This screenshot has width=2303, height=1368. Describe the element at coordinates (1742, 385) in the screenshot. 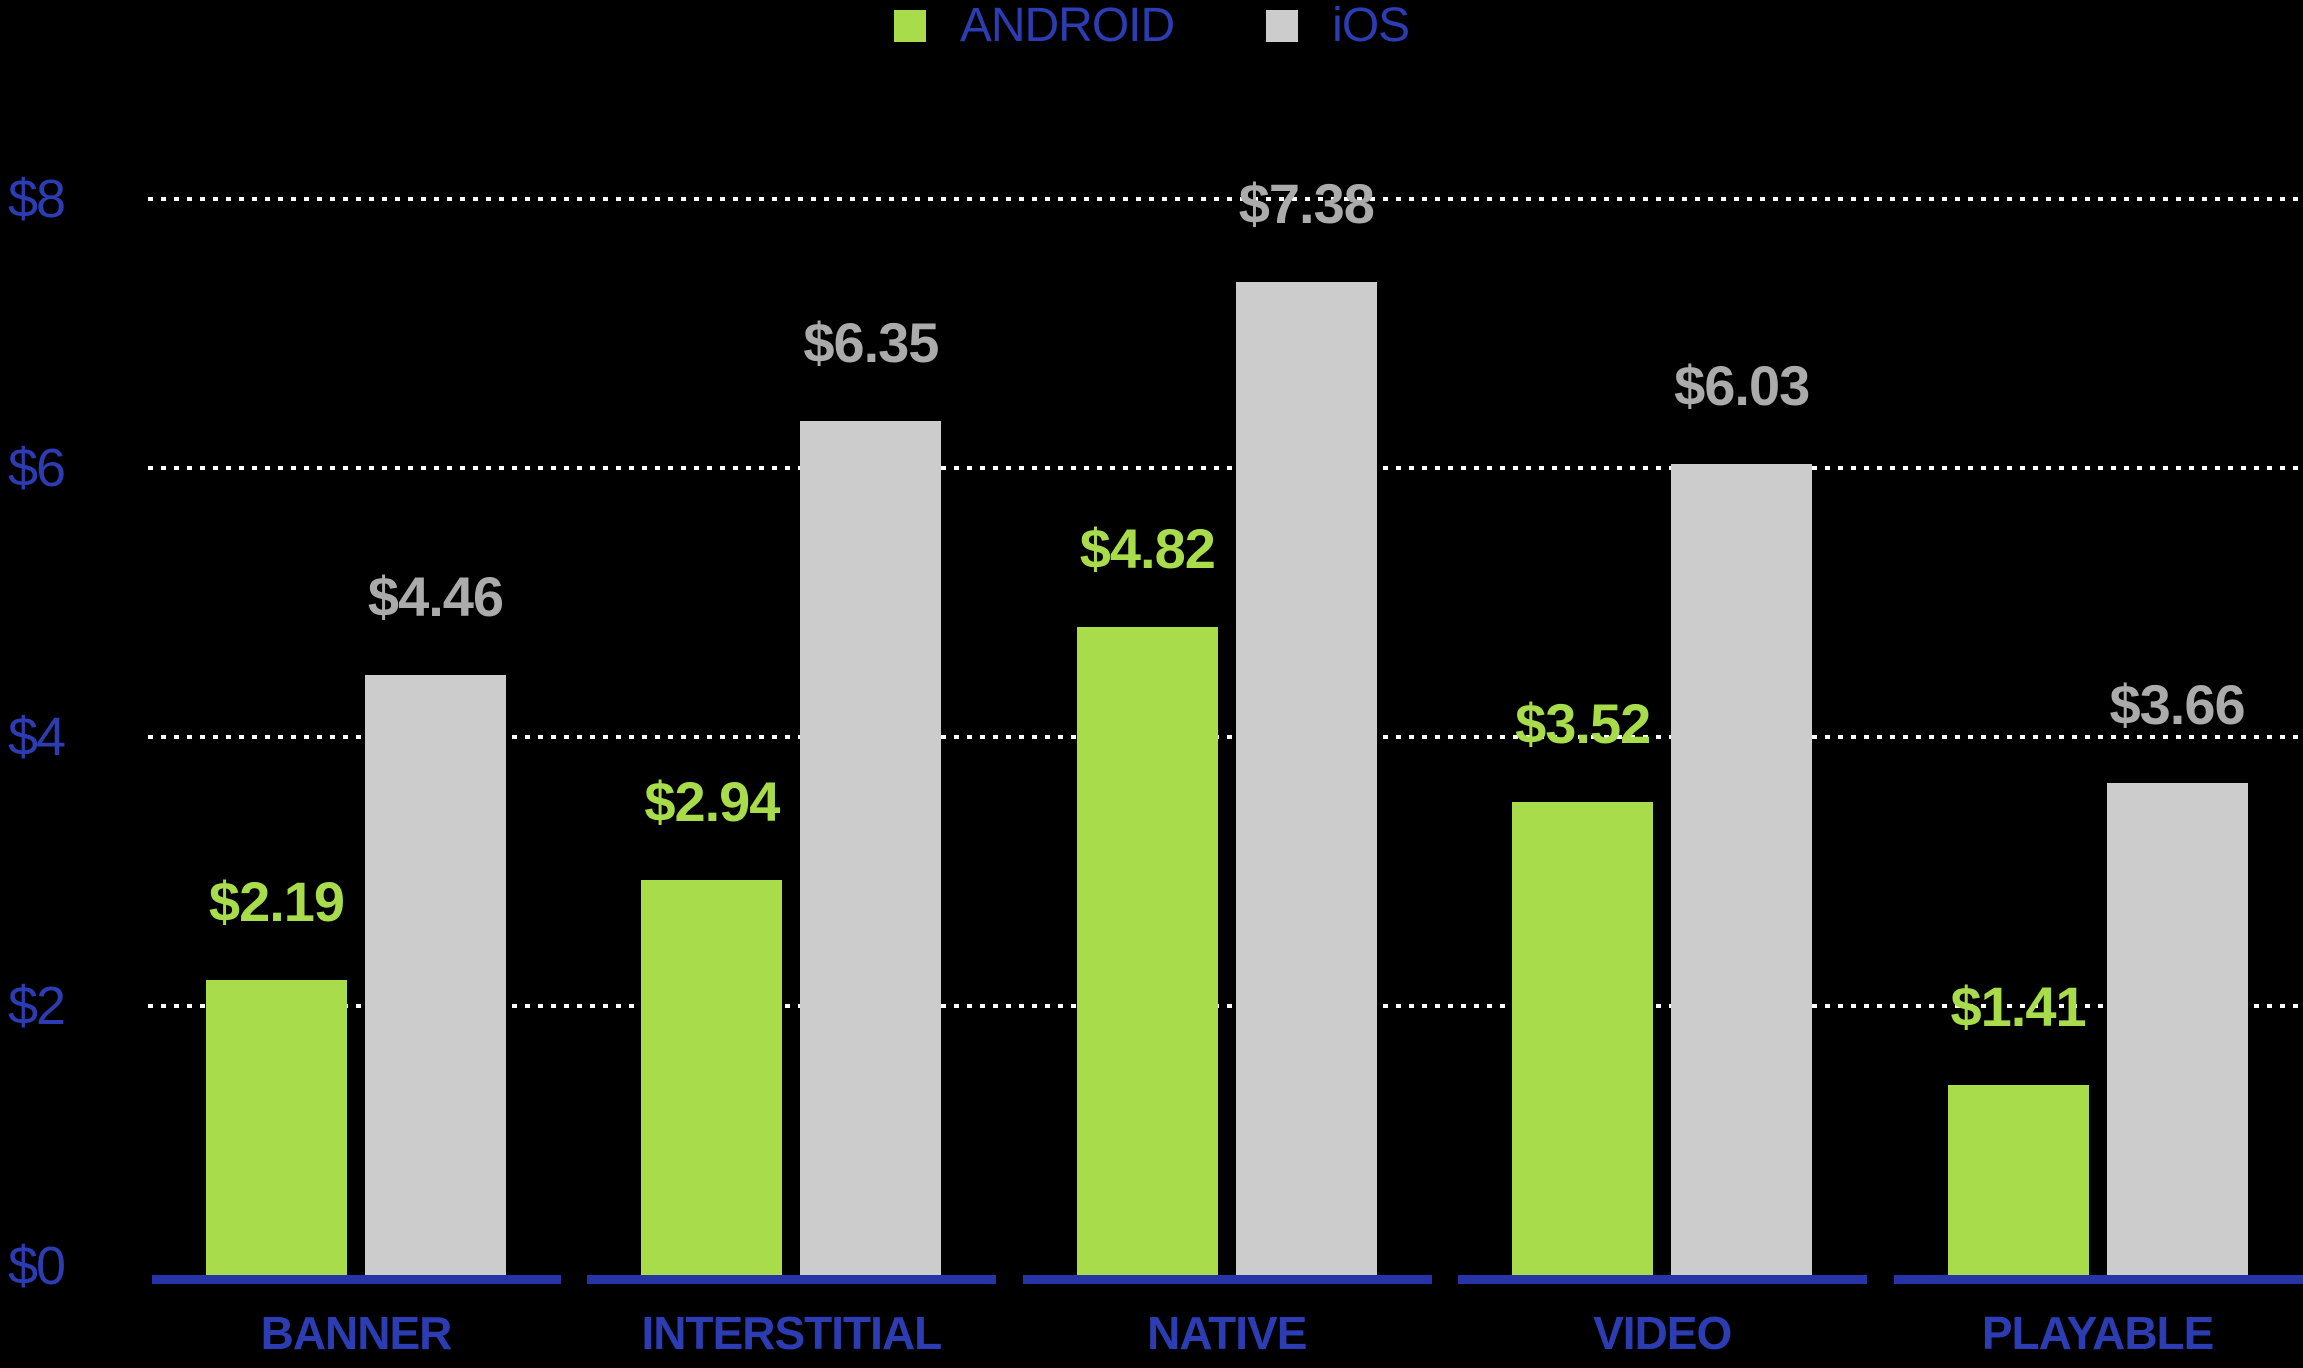

I see `value-label-ios-video: $6.03` at that location.